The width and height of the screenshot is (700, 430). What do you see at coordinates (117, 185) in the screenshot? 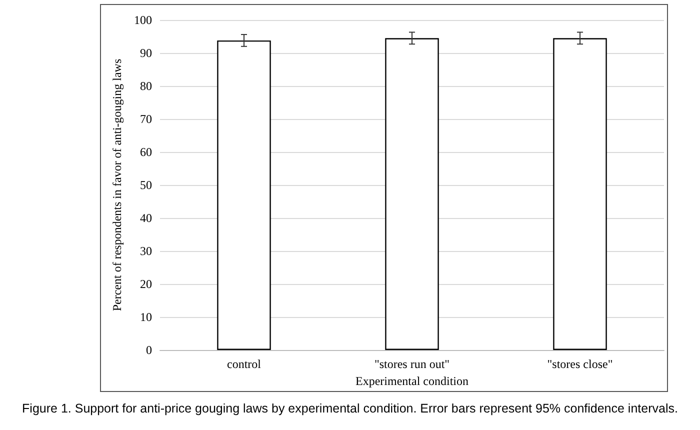
I see `y-axis-title: Percent of respondents in favor of anti-gouging laws` at bounding box center [117, 185].